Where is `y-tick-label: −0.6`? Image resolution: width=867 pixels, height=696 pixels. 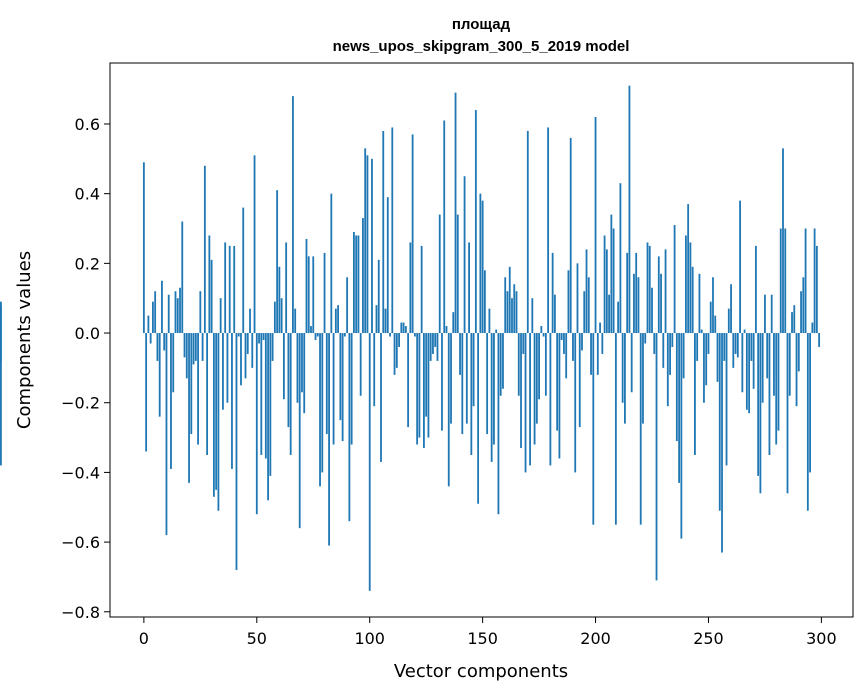
y-tick-label: −0.6 is located at coordinates (80, 542).